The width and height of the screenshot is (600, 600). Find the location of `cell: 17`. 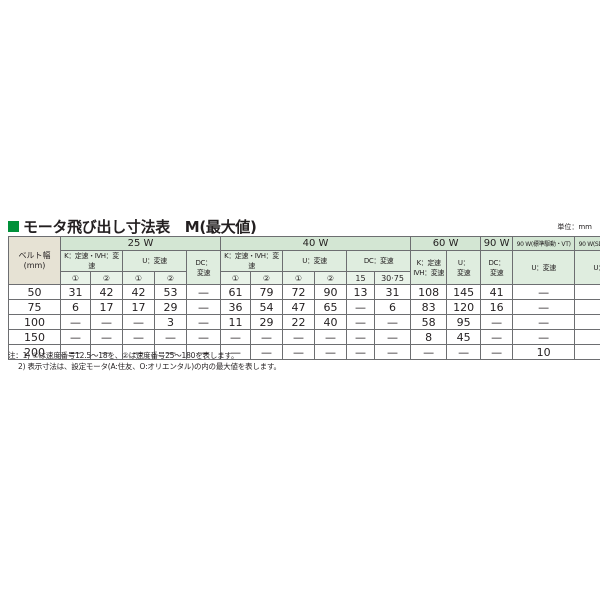

cell: 17 is located at coordinates (138, 307).